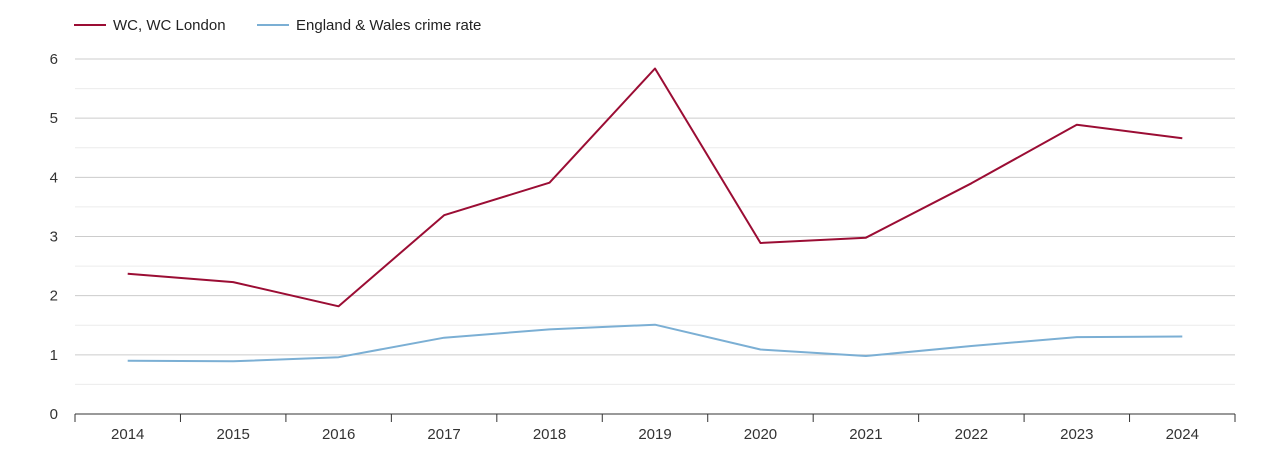  I want to click on legend-item-england-wales: England & Wales crime rate, so click(369, 25).